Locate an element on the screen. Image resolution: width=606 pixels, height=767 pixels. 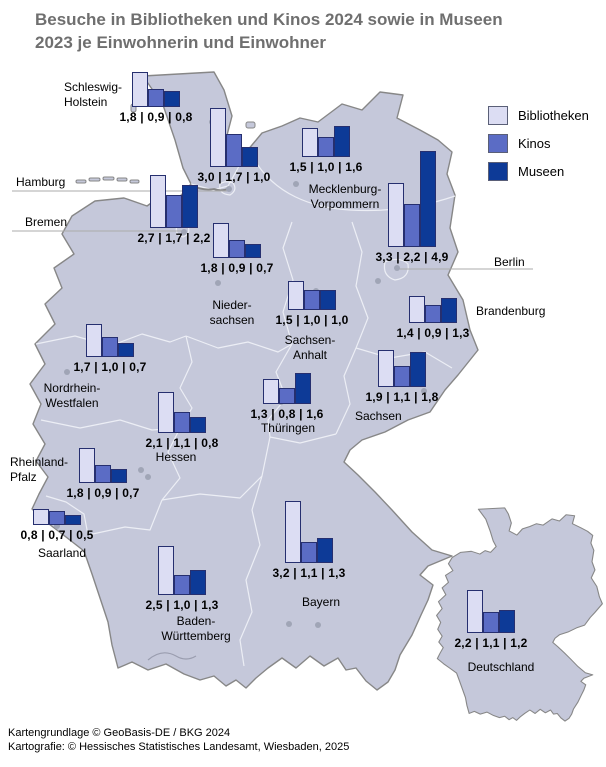
value-label: 2,1 | 1,1 | 0,8 is located at coordinates (182, 443).